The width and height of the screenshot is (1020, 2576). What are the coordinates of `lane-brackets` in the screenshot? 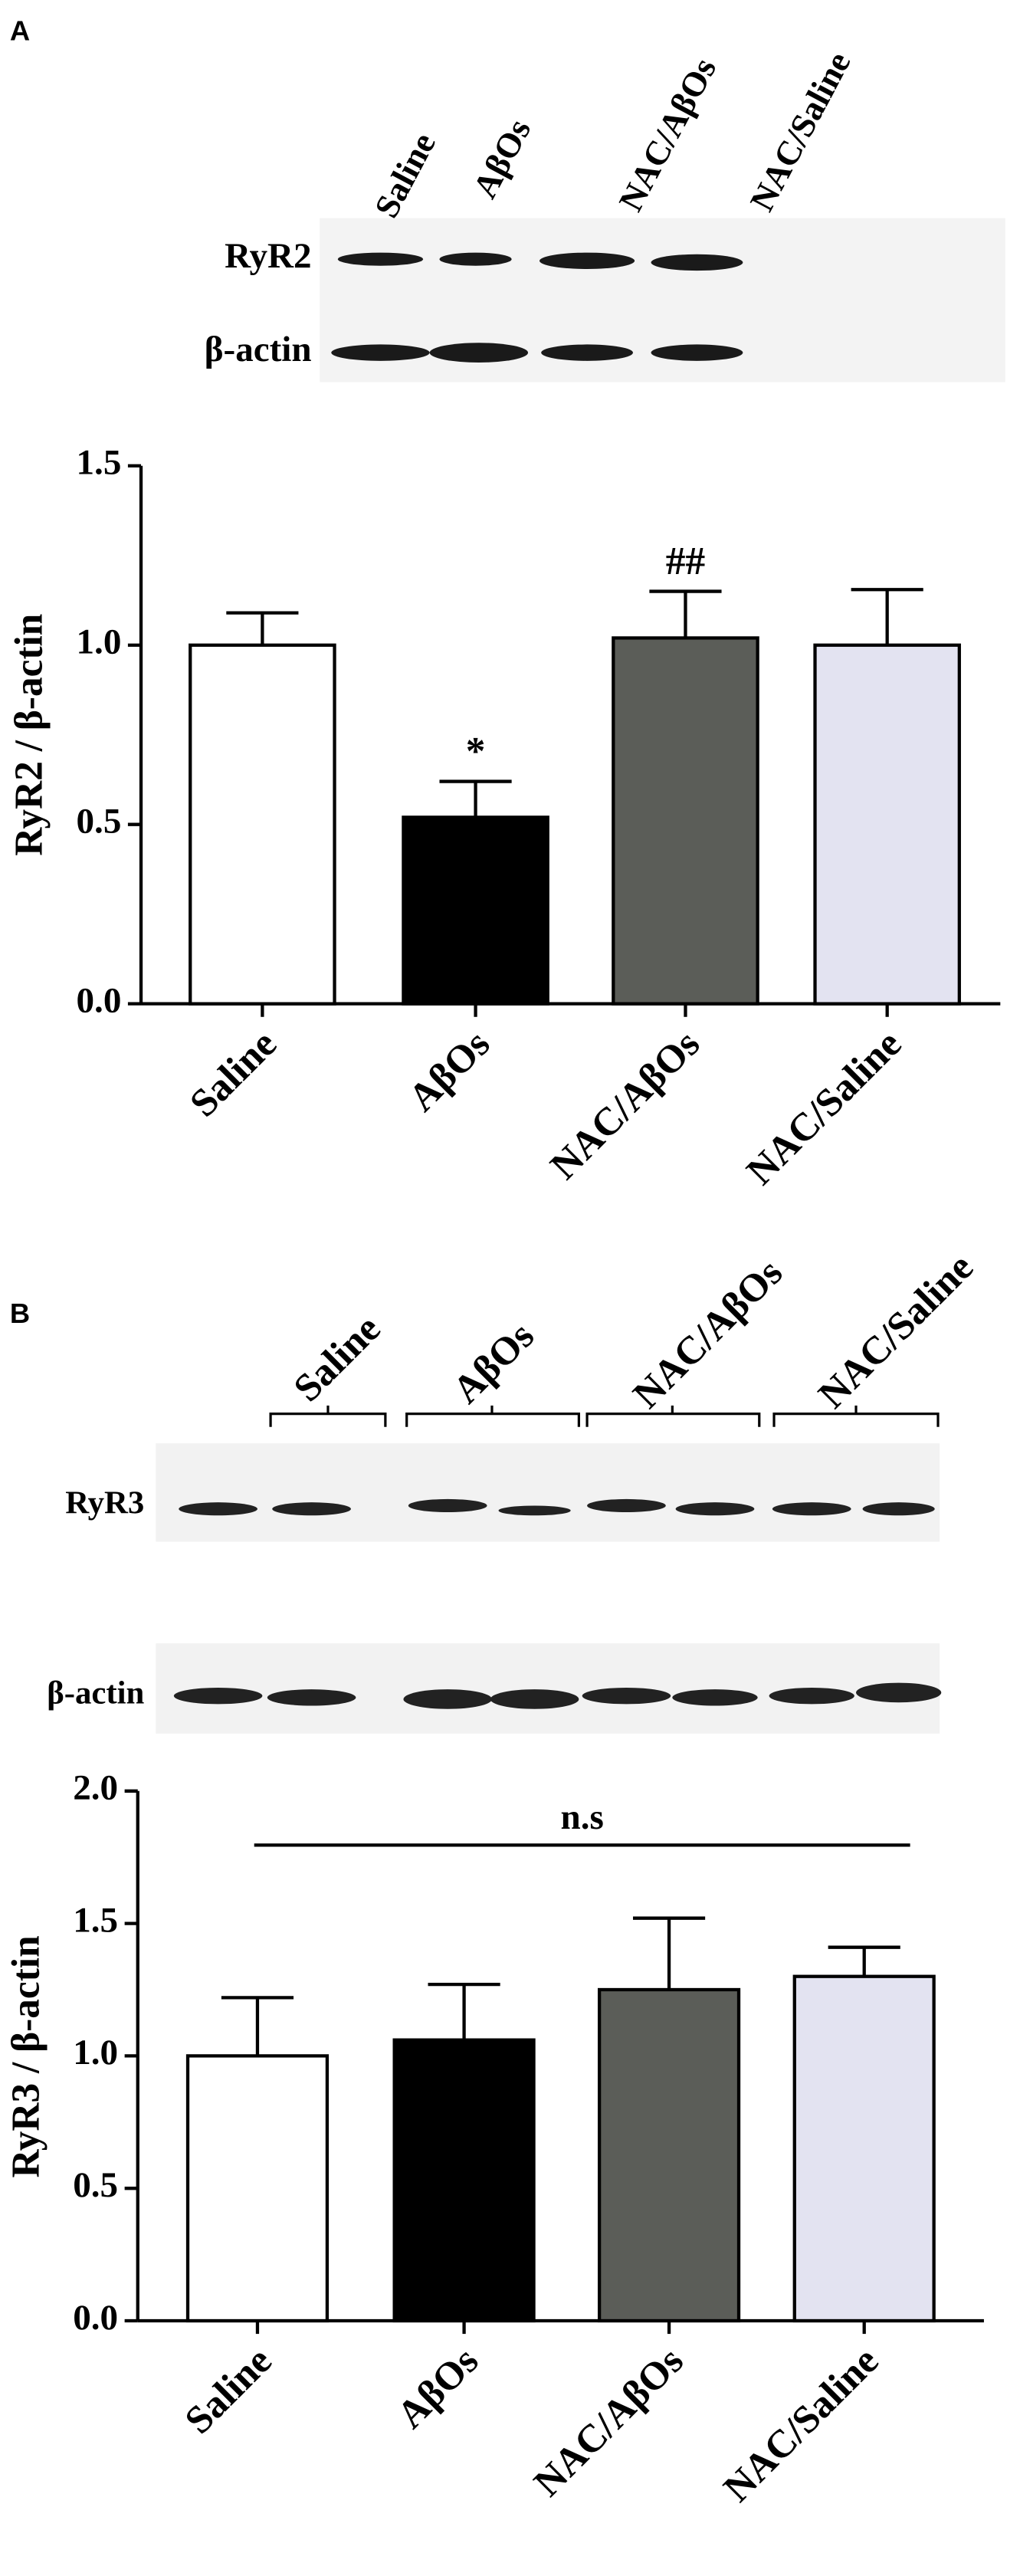 It's located at (604, 1416).